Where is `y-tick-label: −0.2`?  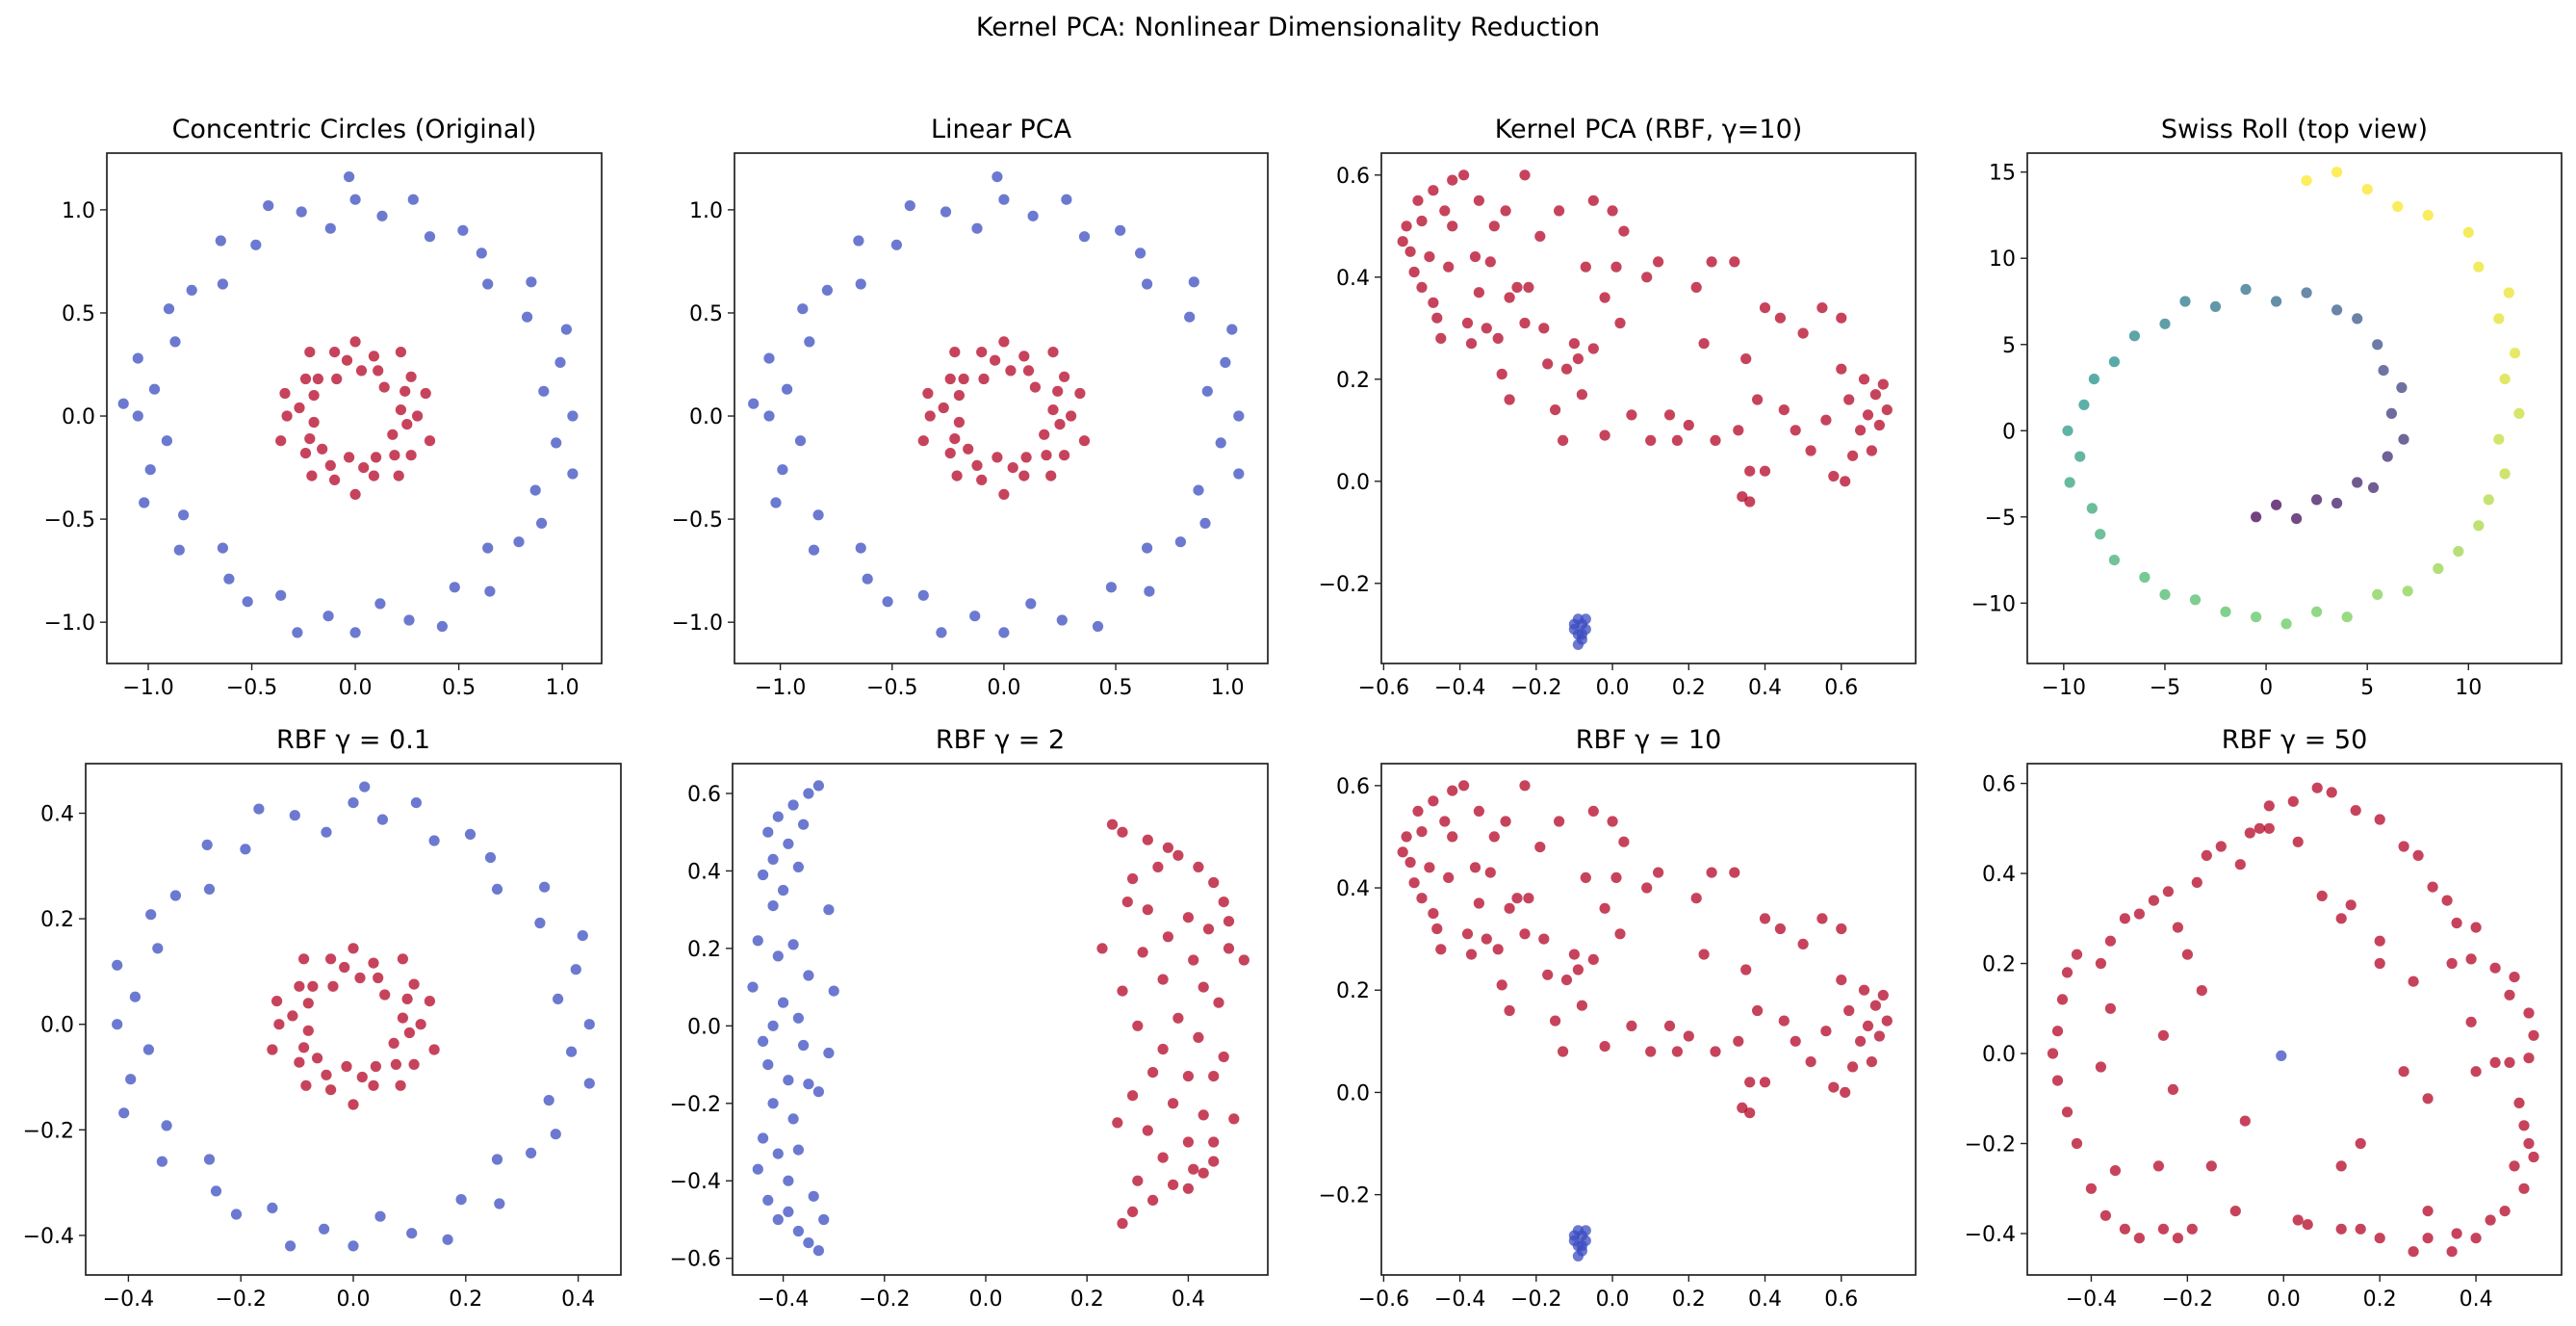
y-tick-label: −0.2 is located at coordinates (1344, 1196).